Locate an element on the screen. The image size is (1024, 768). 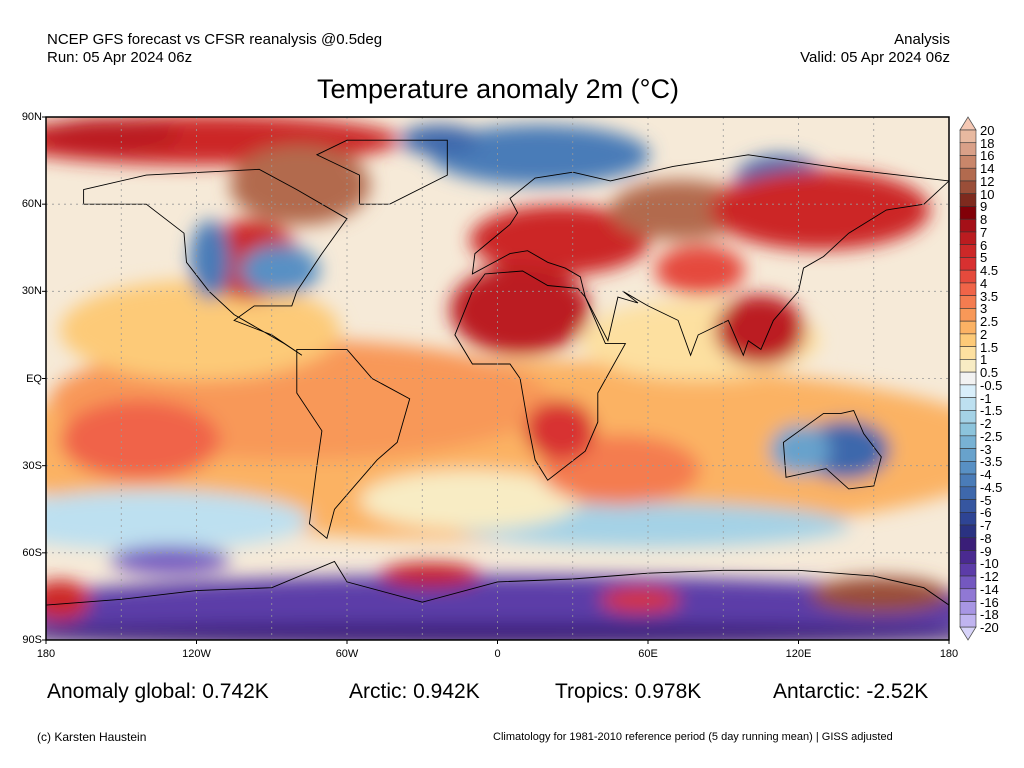
stat-arctic: Arctic: 0.942K is located at coordinates (414, 691).